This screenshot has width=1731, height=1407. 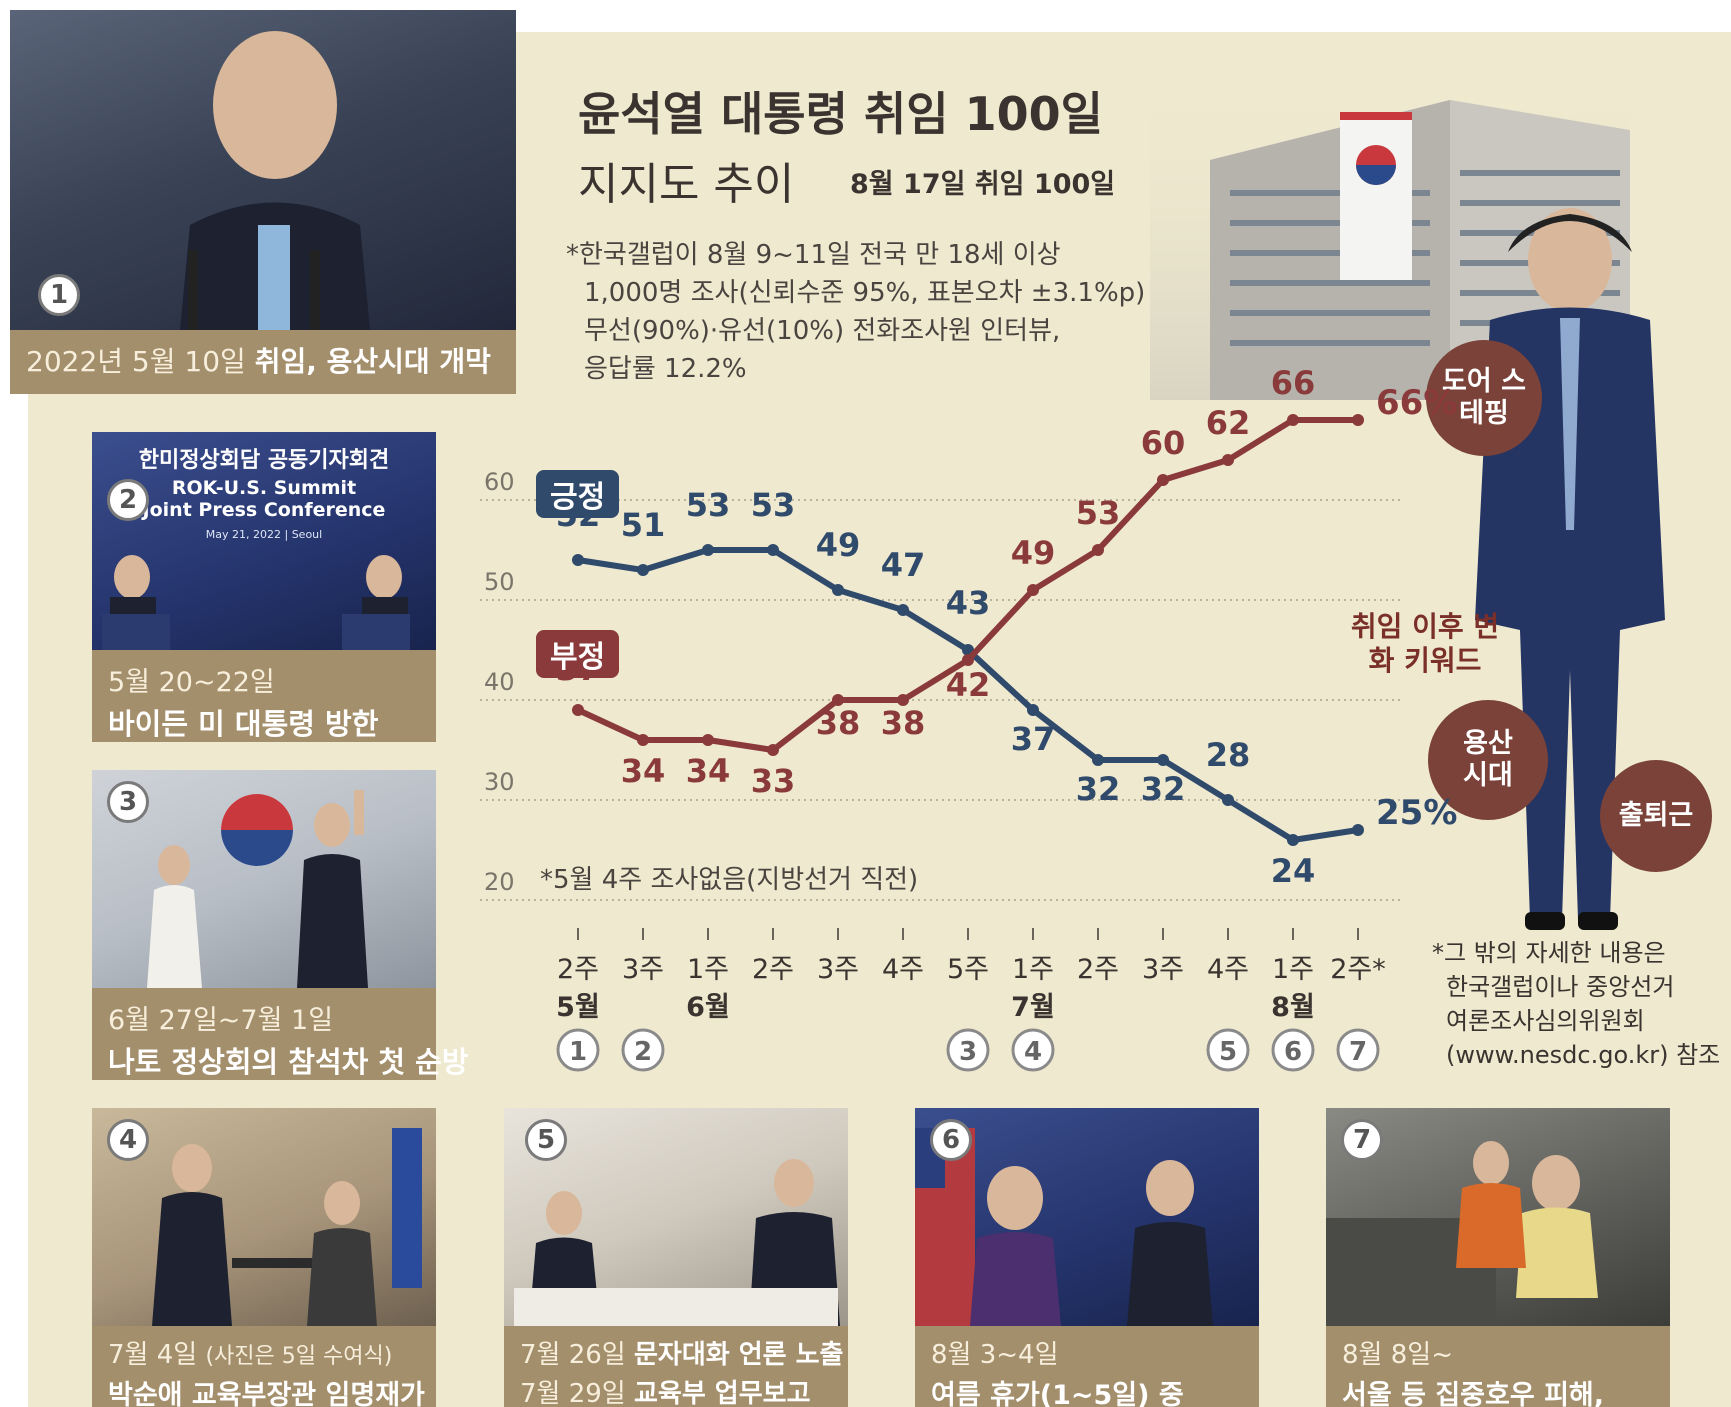 What do you see at coordinates (221, 1020) in the screenshot?
I see `event-3-date: 6월 27일~7월 1일` at bounding box center [221, 1020].